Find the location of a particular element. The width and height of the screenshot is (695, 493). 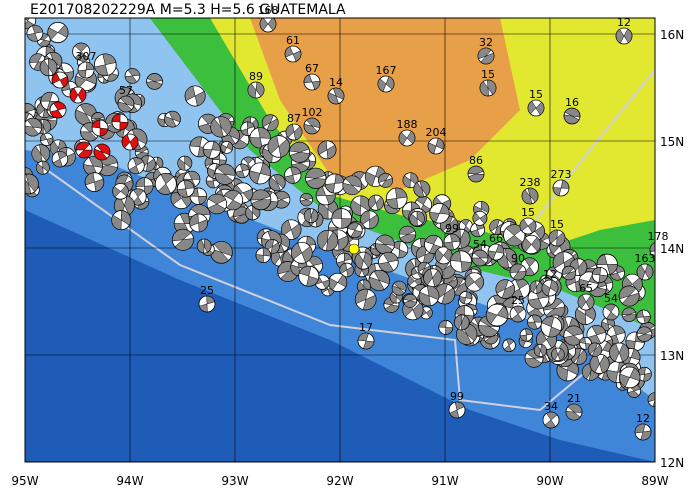

lon-label: 90W is located at coordinates (549, 481).